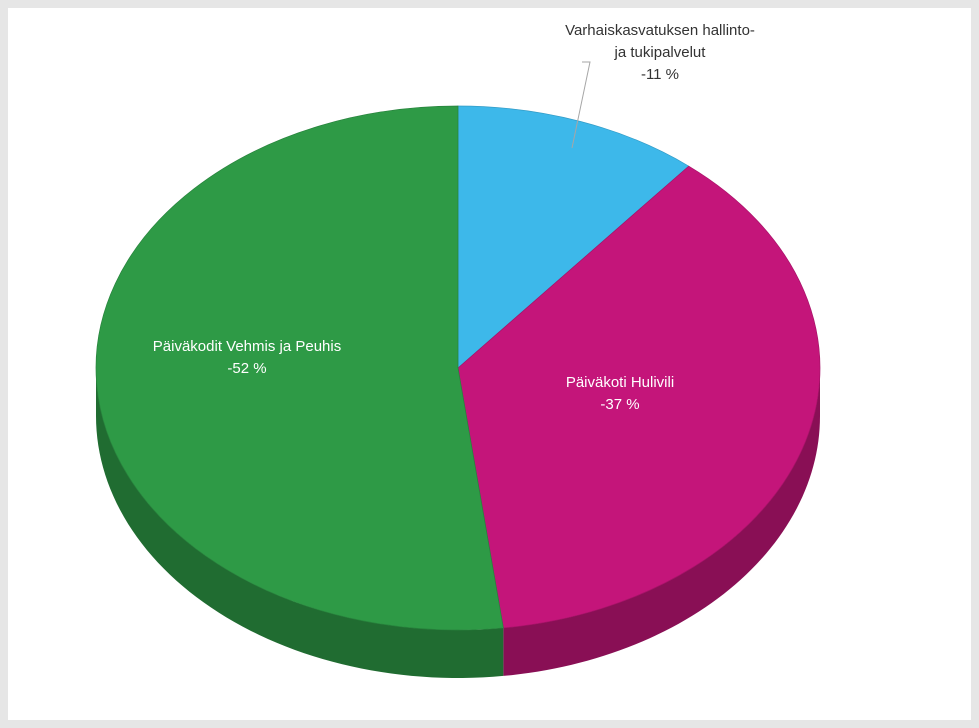  What do you see at coordinates (620, 382) in the screenshot?
I see `label-name: Päiväkoti Hulivili` at bounding box center [620, 382].